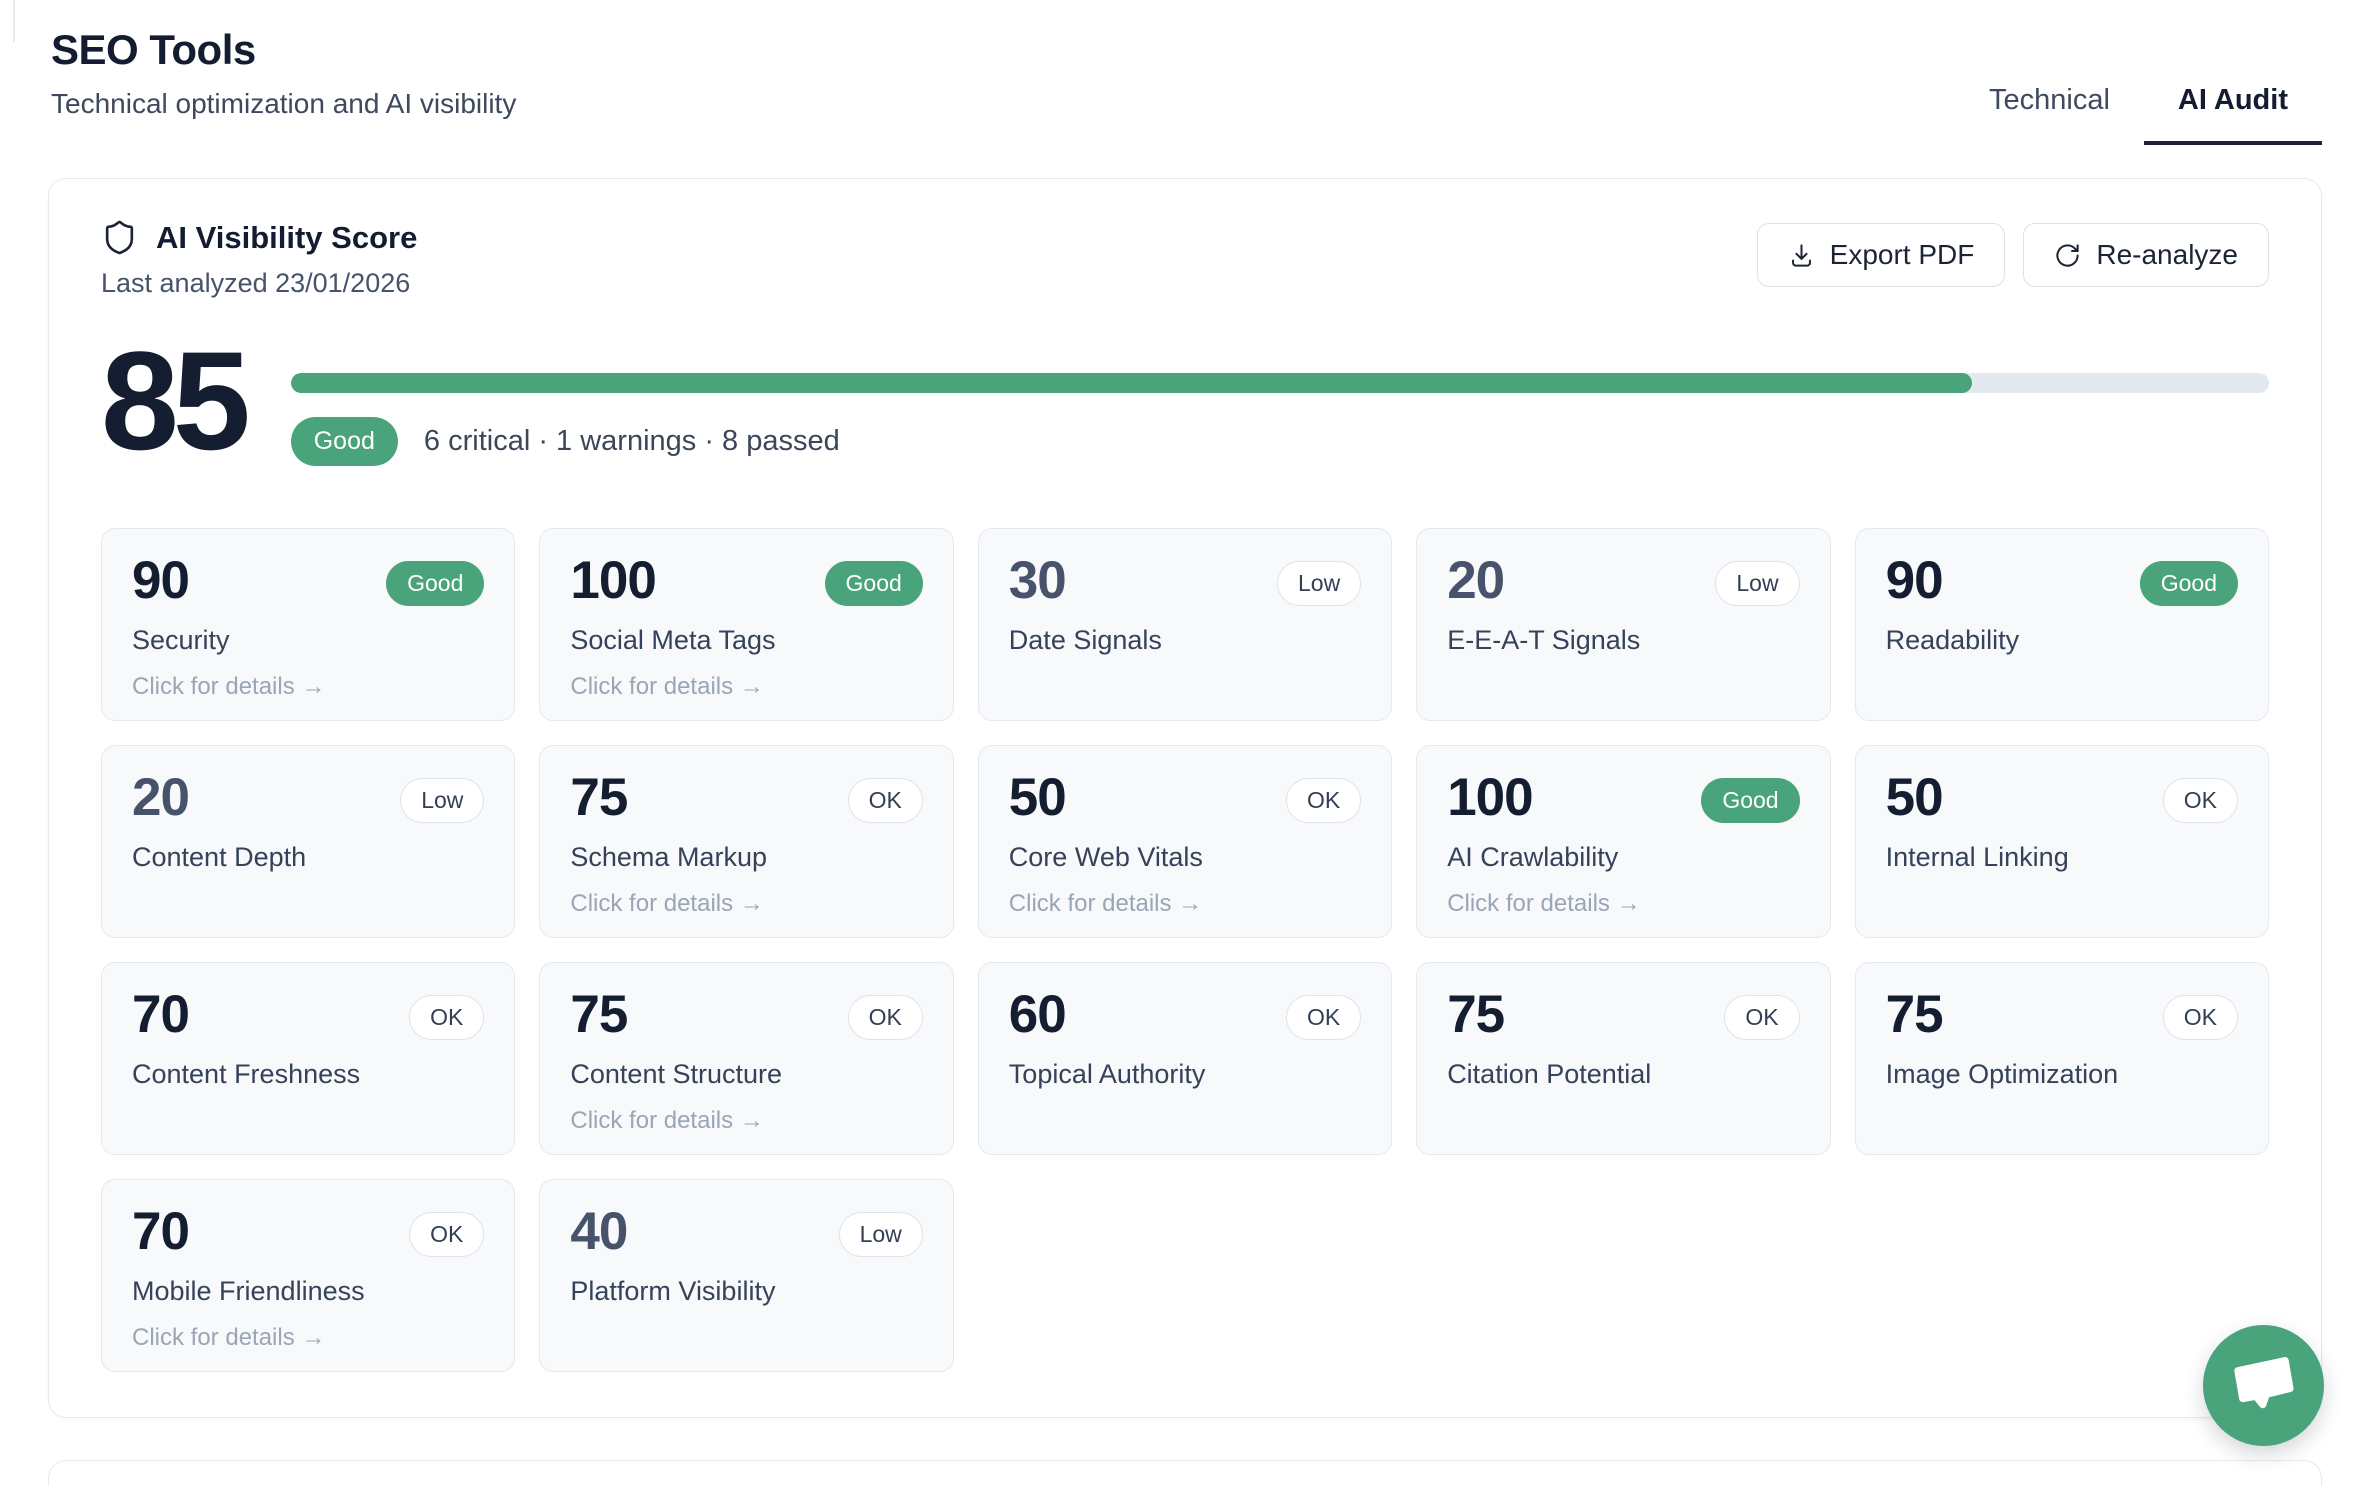 The width and height of the screenshot is (2370, 1486). Describe the element at coordinates (676, 1073) in the screenshot. I see `metric-label: Content Structure` at that location.